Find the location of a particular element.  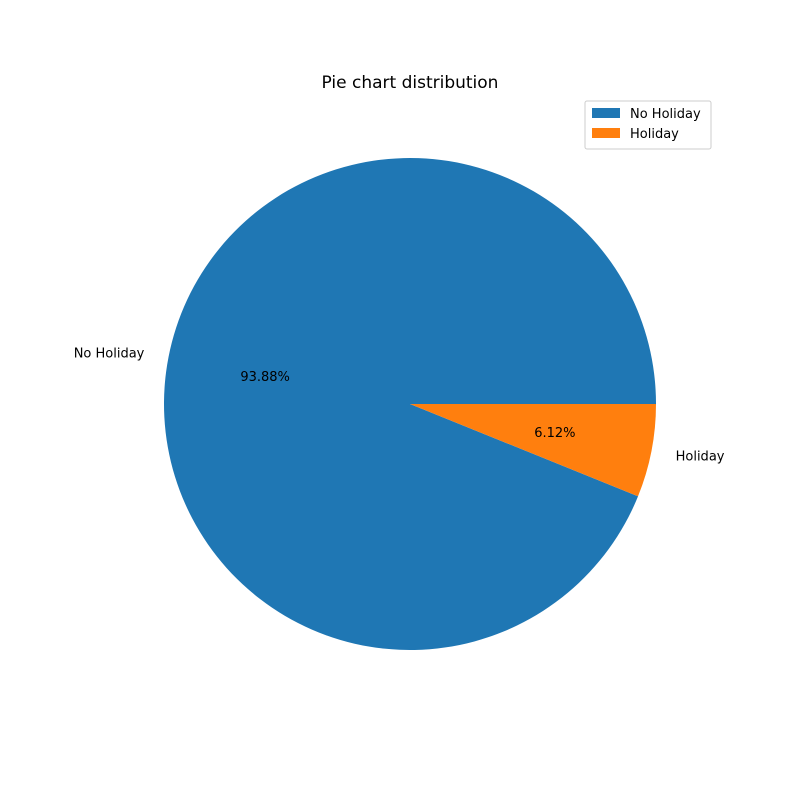

legend-entries: No Holiday Holiday is located at coordinates (646, 124).